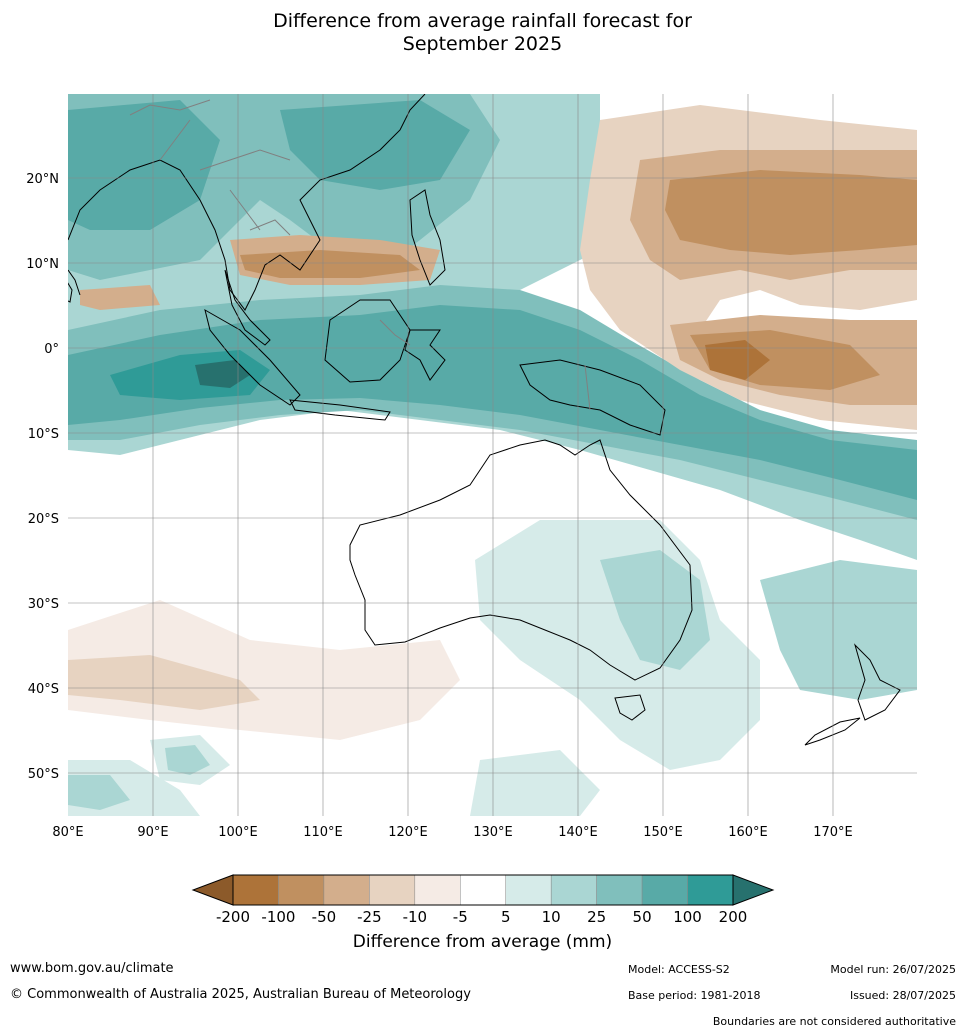 This screenshot has height=1035, width=965. What do you see at coordinates (42, 179) in the screenshot?
I see `lat-label: 20°N` at bounding box center [42, 179].